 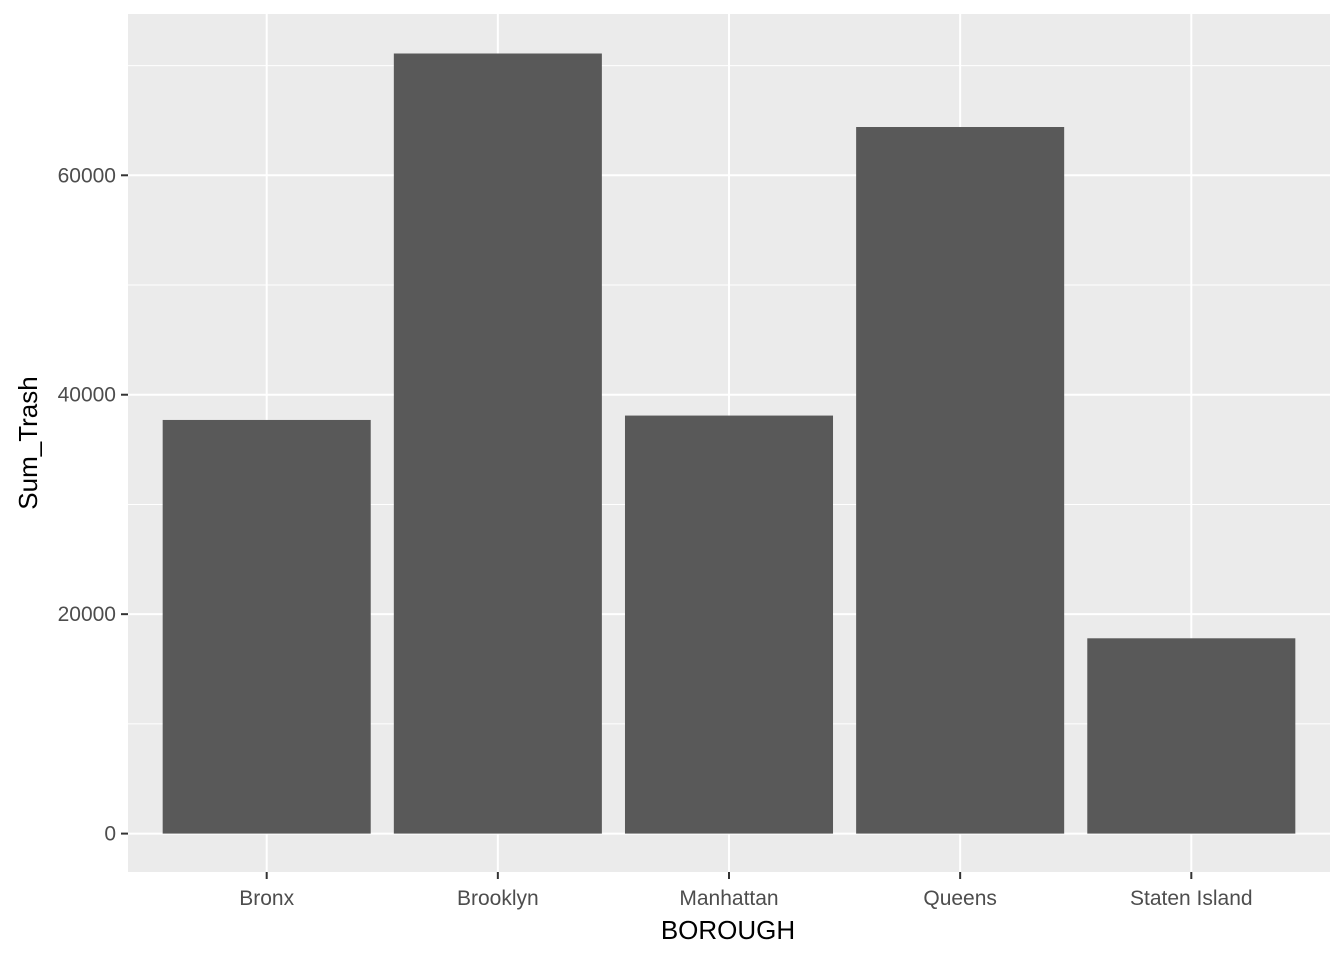 I want to click on x-tick-label: Staten Island, so click(x=1191, y=898).